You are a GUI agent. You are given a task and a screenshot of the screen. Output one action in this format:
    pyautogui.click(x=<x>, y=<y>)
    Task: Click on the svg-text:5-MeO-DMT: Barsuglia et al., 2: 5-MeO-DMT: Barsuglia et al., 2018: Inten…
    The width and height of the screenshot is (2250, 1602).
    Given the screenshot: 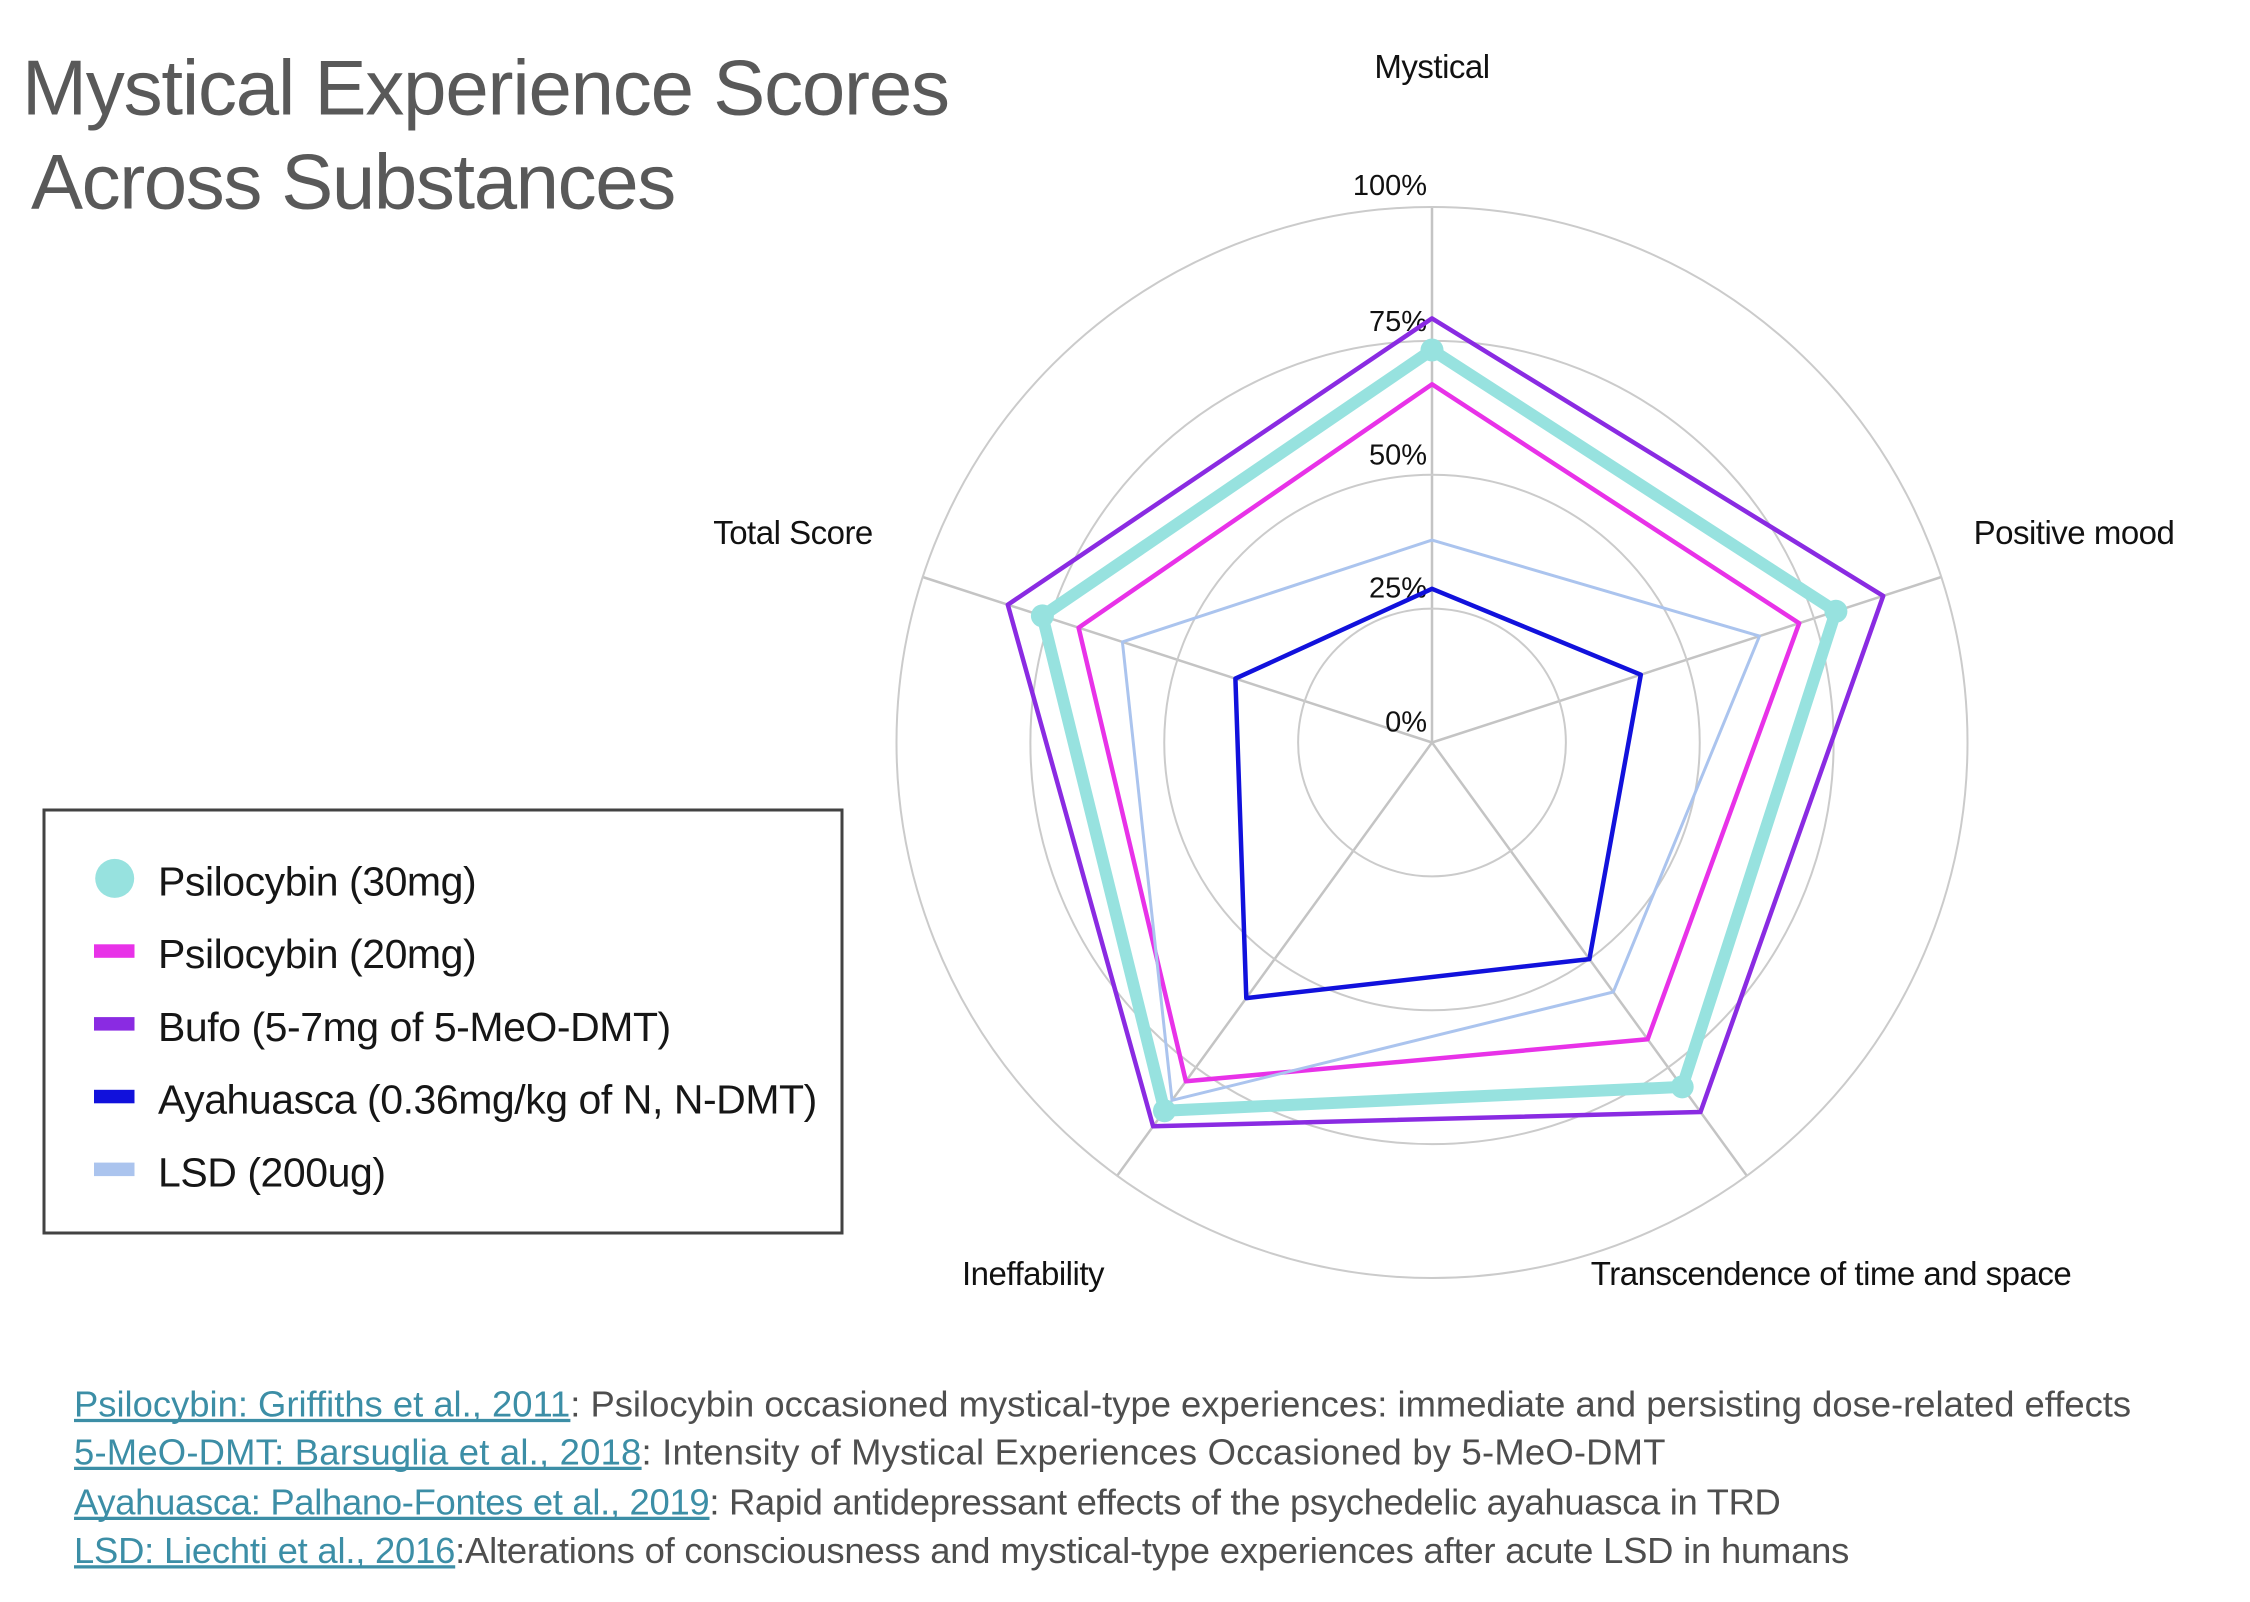 What is the action you would take?
    pyautogui.click(x=870, y=1452)
    